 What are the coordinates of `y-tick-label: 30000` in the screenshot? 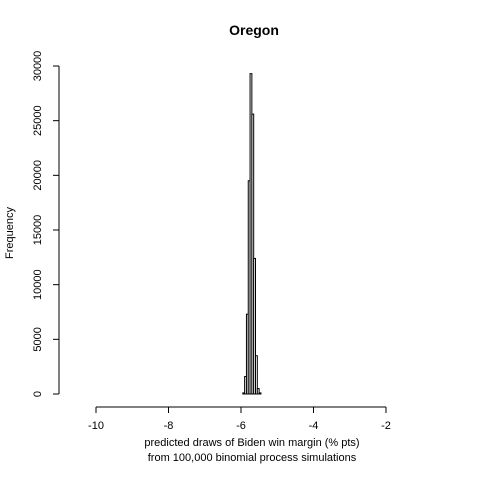 It's located at (38, 66).